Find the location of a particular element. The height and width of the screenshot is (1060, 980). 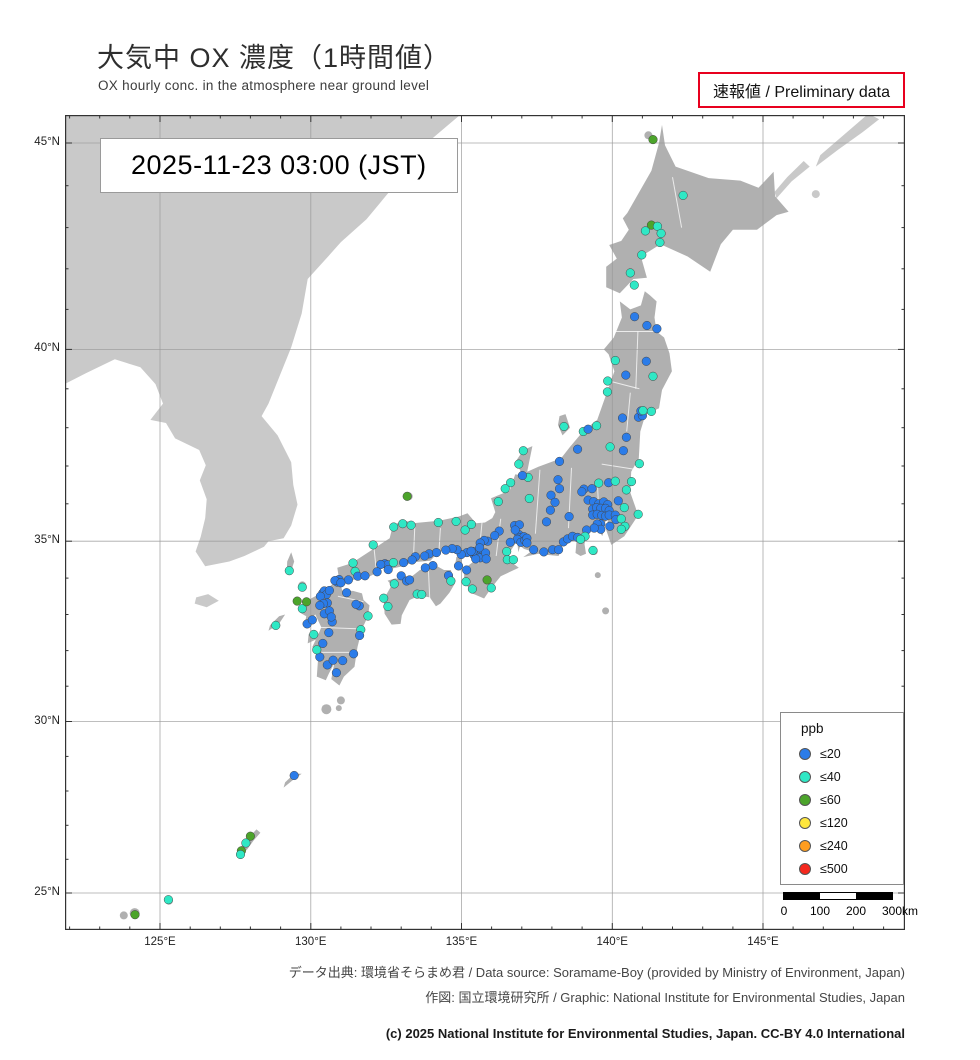

legend-item: ≤240 is located at coordinates (851, 845).